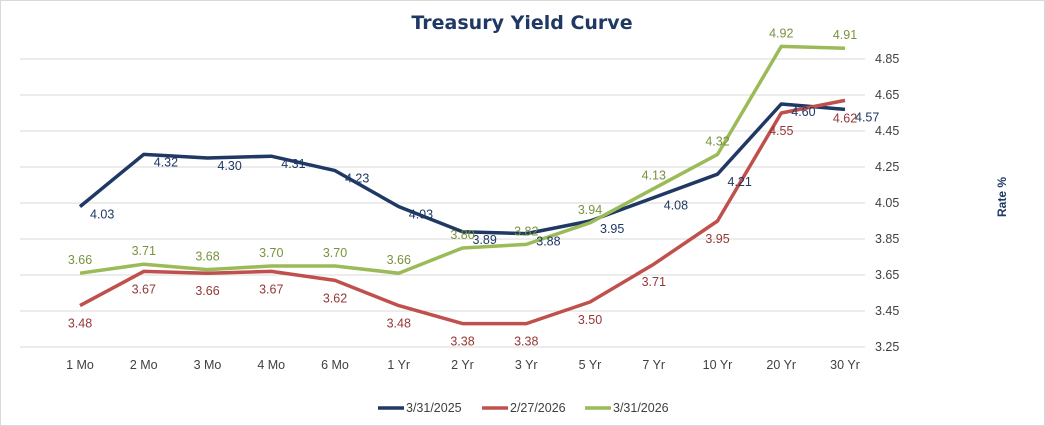 This screenshot has width=1045, height=426. Describe the element at coordinates (590, 320) in the screenshot. I see `data-label: 3.50` at that location.